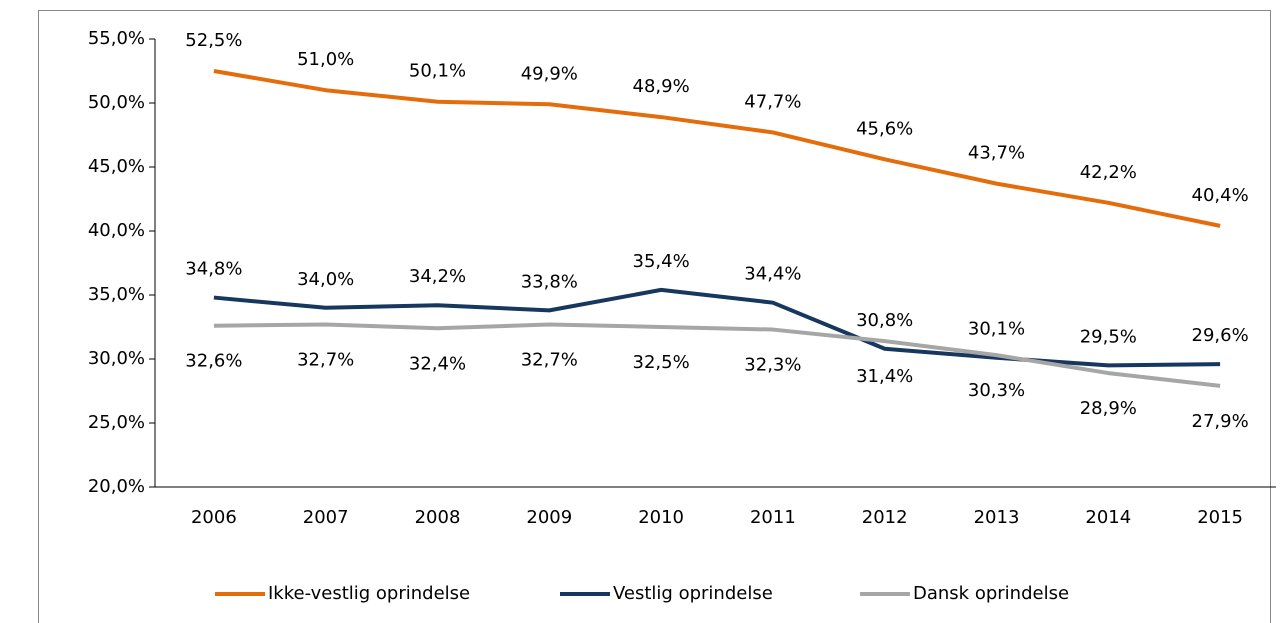 Image resolution: width=1283 pixels, height=623 pixels. I want to click on legend-label: Dansk oprindelse, so click(991, 593).